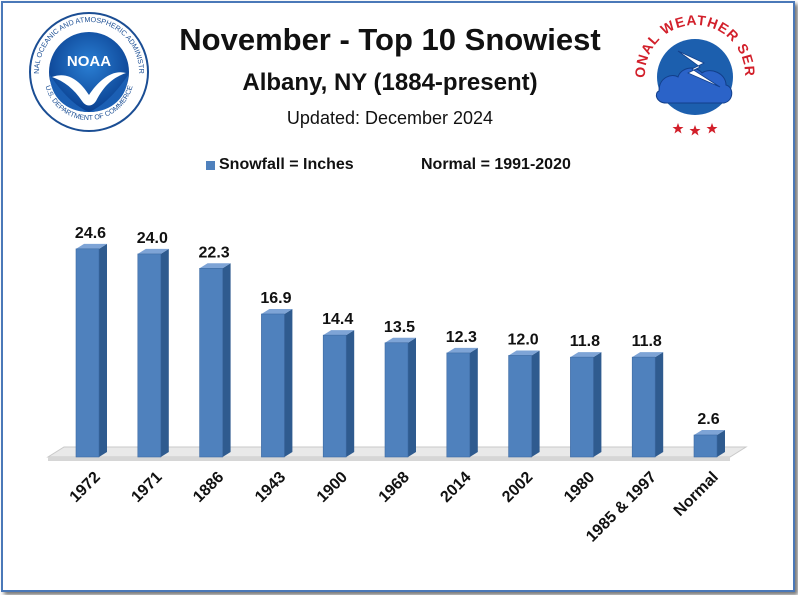 This screenshot has height=595, width=798. I want to click on data-label: 14.4, so click(337, 319).